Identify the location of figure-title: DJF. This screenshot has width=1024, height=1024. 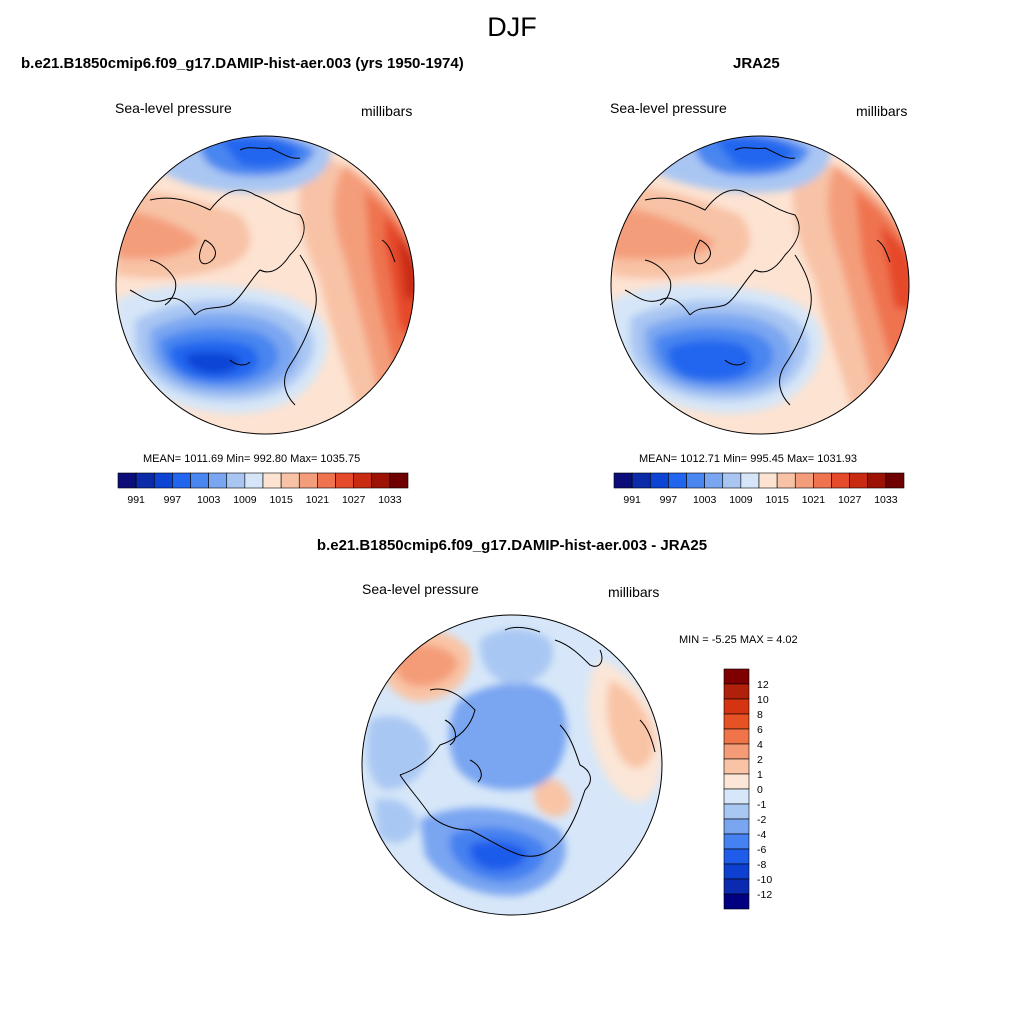
(512, 27).